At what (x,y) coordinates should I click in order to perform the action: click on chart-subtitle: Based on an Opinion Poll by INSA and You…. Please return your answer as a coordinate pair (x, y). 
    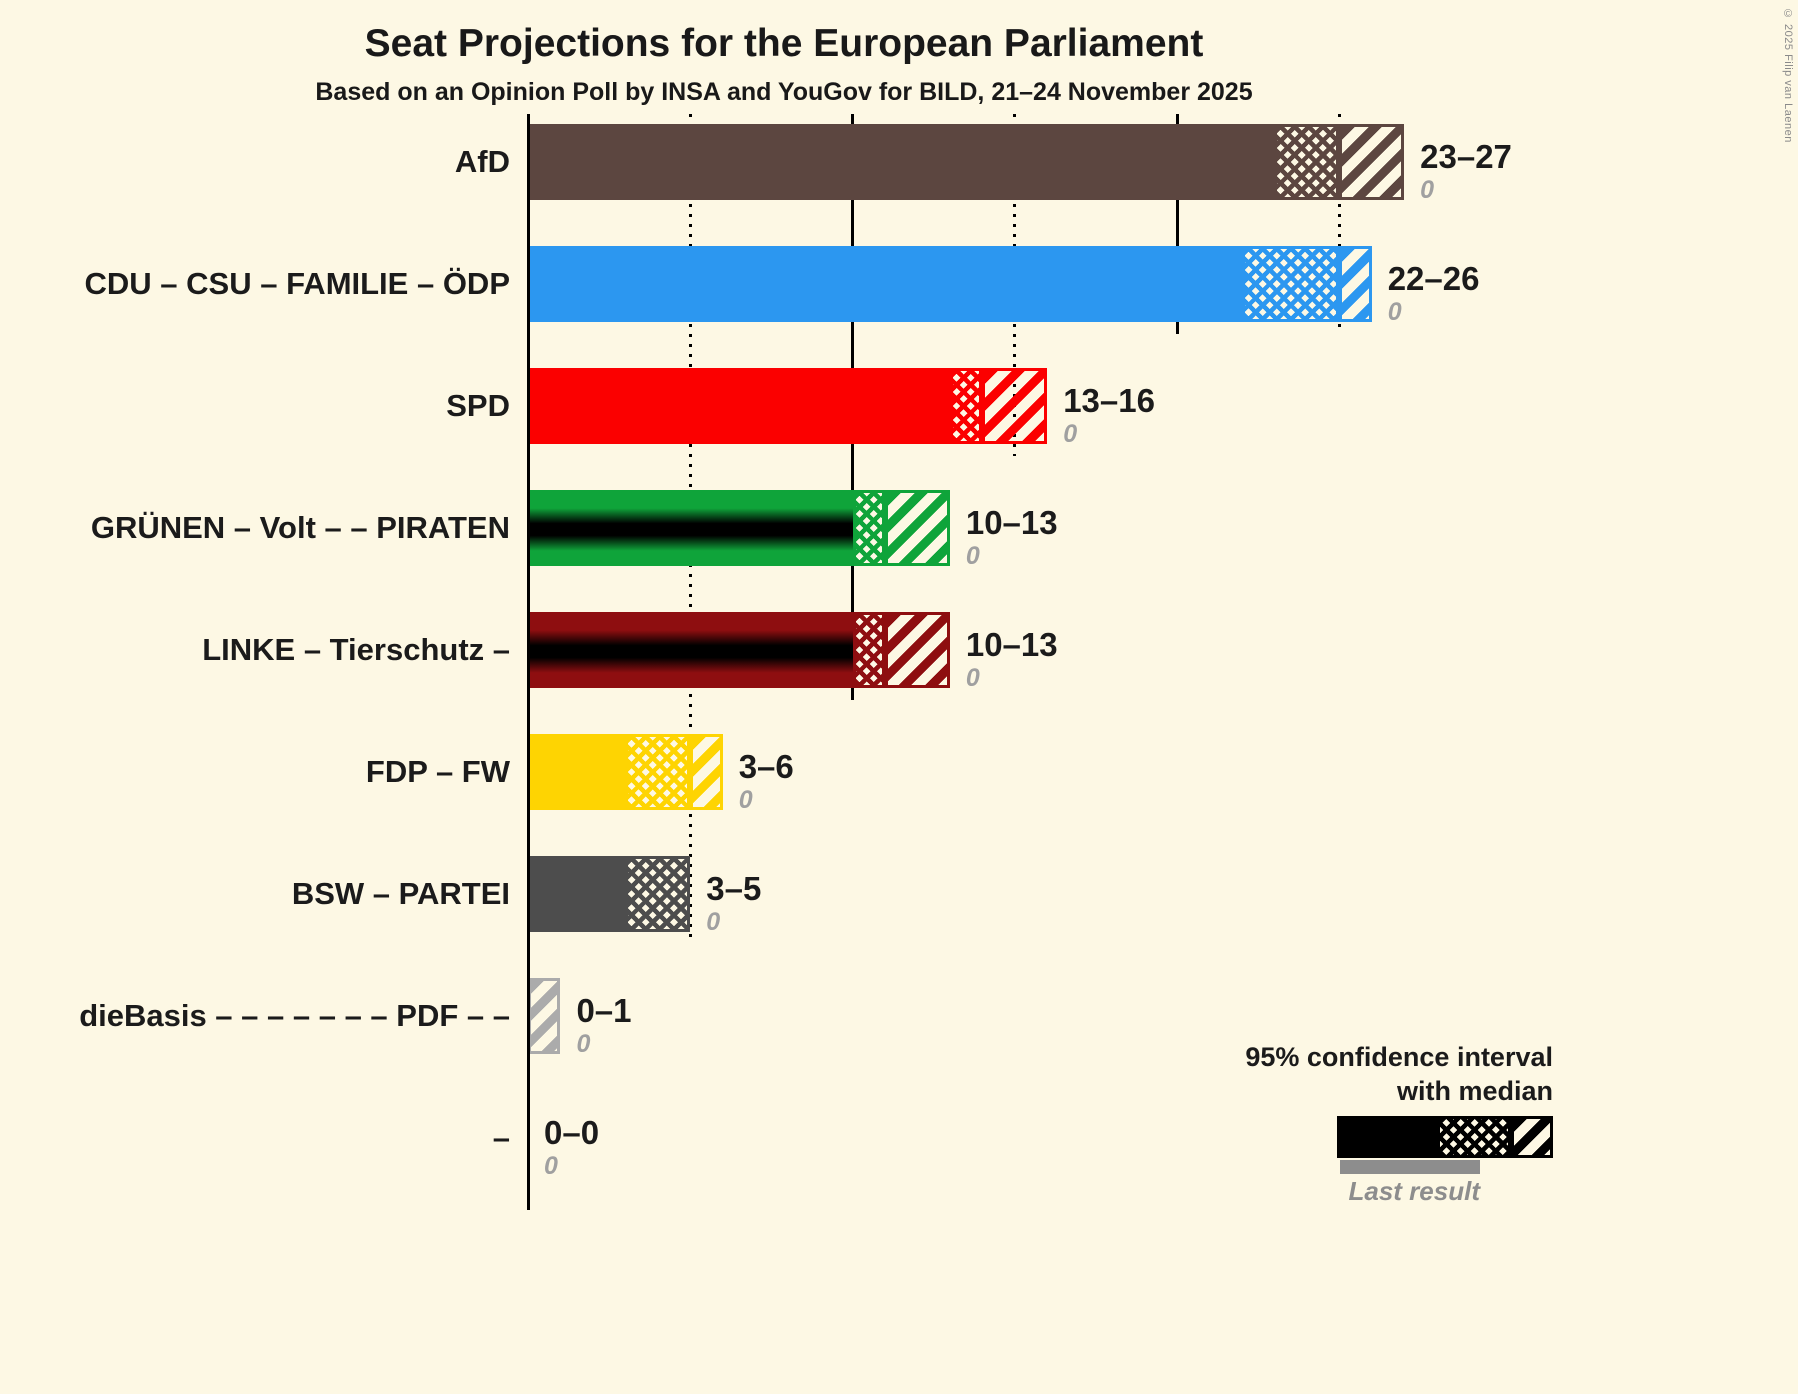
    Looking at the image, I should click on (784, 92).